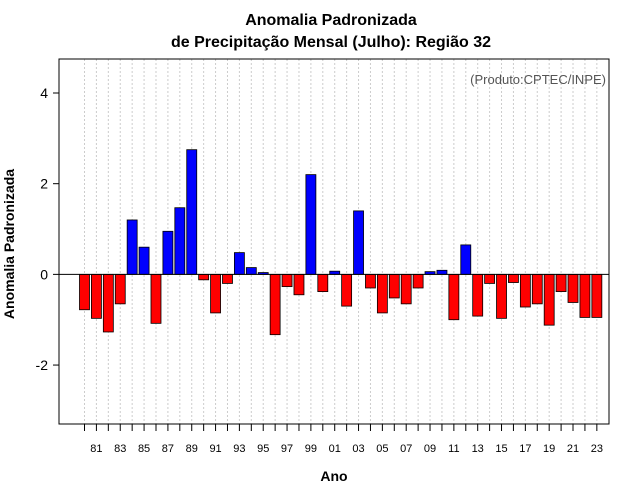 The width and height of the screenshot is (640, 500). Describe the element at coordinates (406, 449) in the screenshot. I see `x-tick-label: 07` at that location.